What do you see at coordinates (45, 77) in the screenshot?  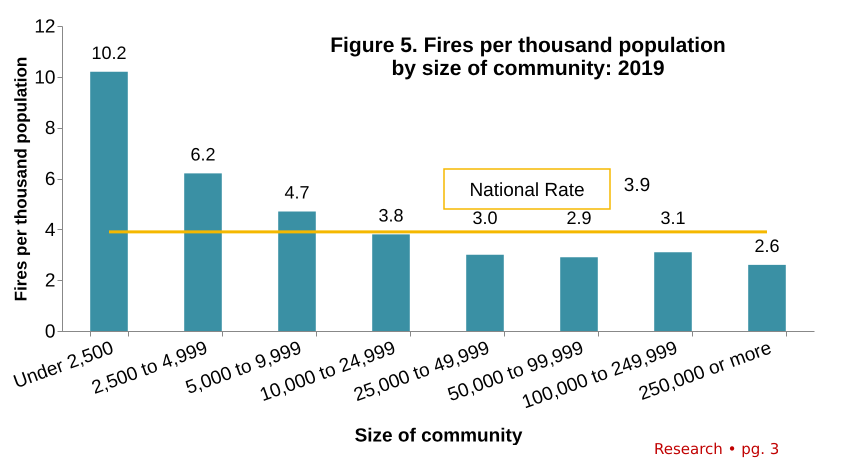 I see `y-tick-label: 10` at bounding box center [45, 77].